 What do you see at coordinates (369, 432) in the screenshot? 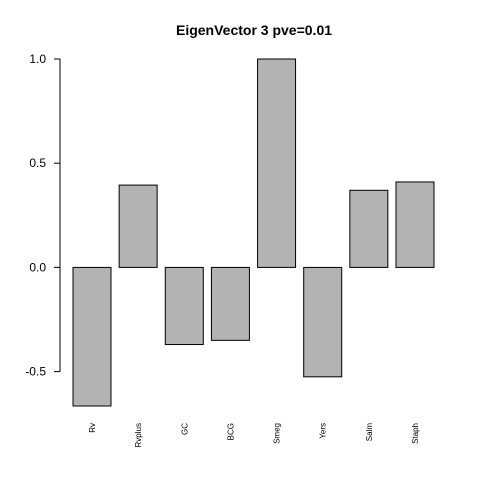
I see `x-tick-label: Salm` at bounding box center [369, 432].